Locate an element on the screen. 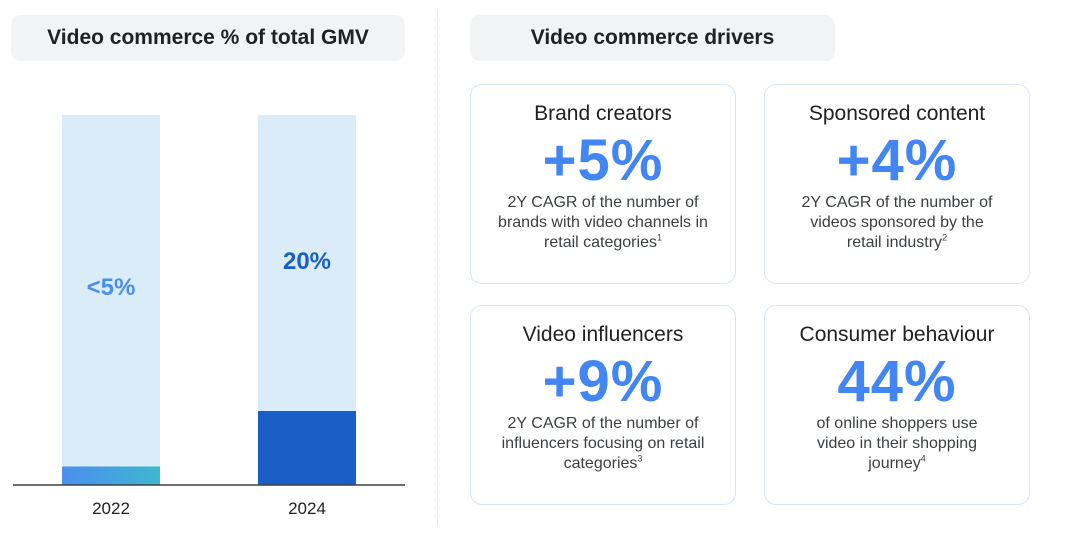 The image size is (1080, 536). bar-2024 is located at coordinates (307, 448).